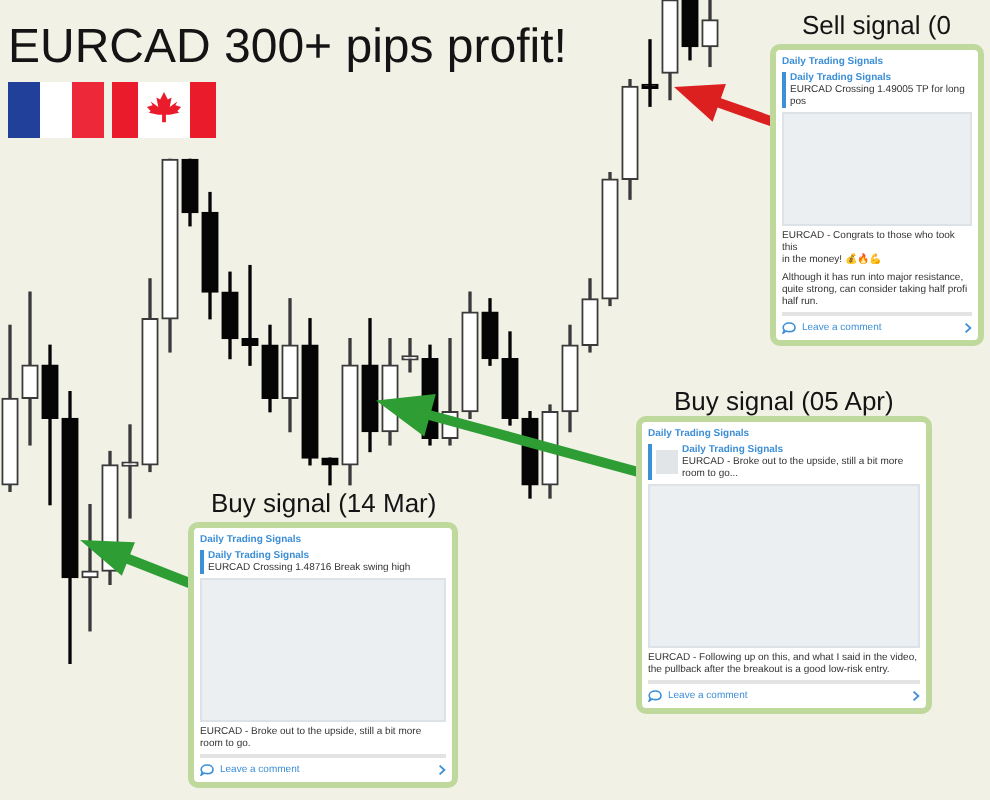 The width and height of the screenshot is (990, 800). I want to click on text: Sell signal (0, so click(876, 25).